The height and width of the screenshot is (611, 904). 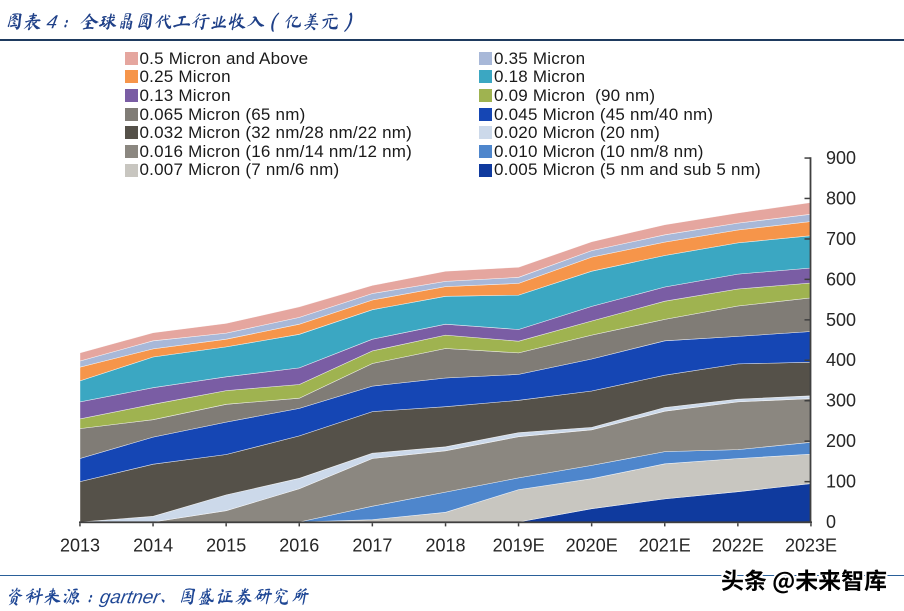 What do you see at coordinates (841, 198) in the screenshot?
I see `svg-text: 800` at bounding box center [841, 198].